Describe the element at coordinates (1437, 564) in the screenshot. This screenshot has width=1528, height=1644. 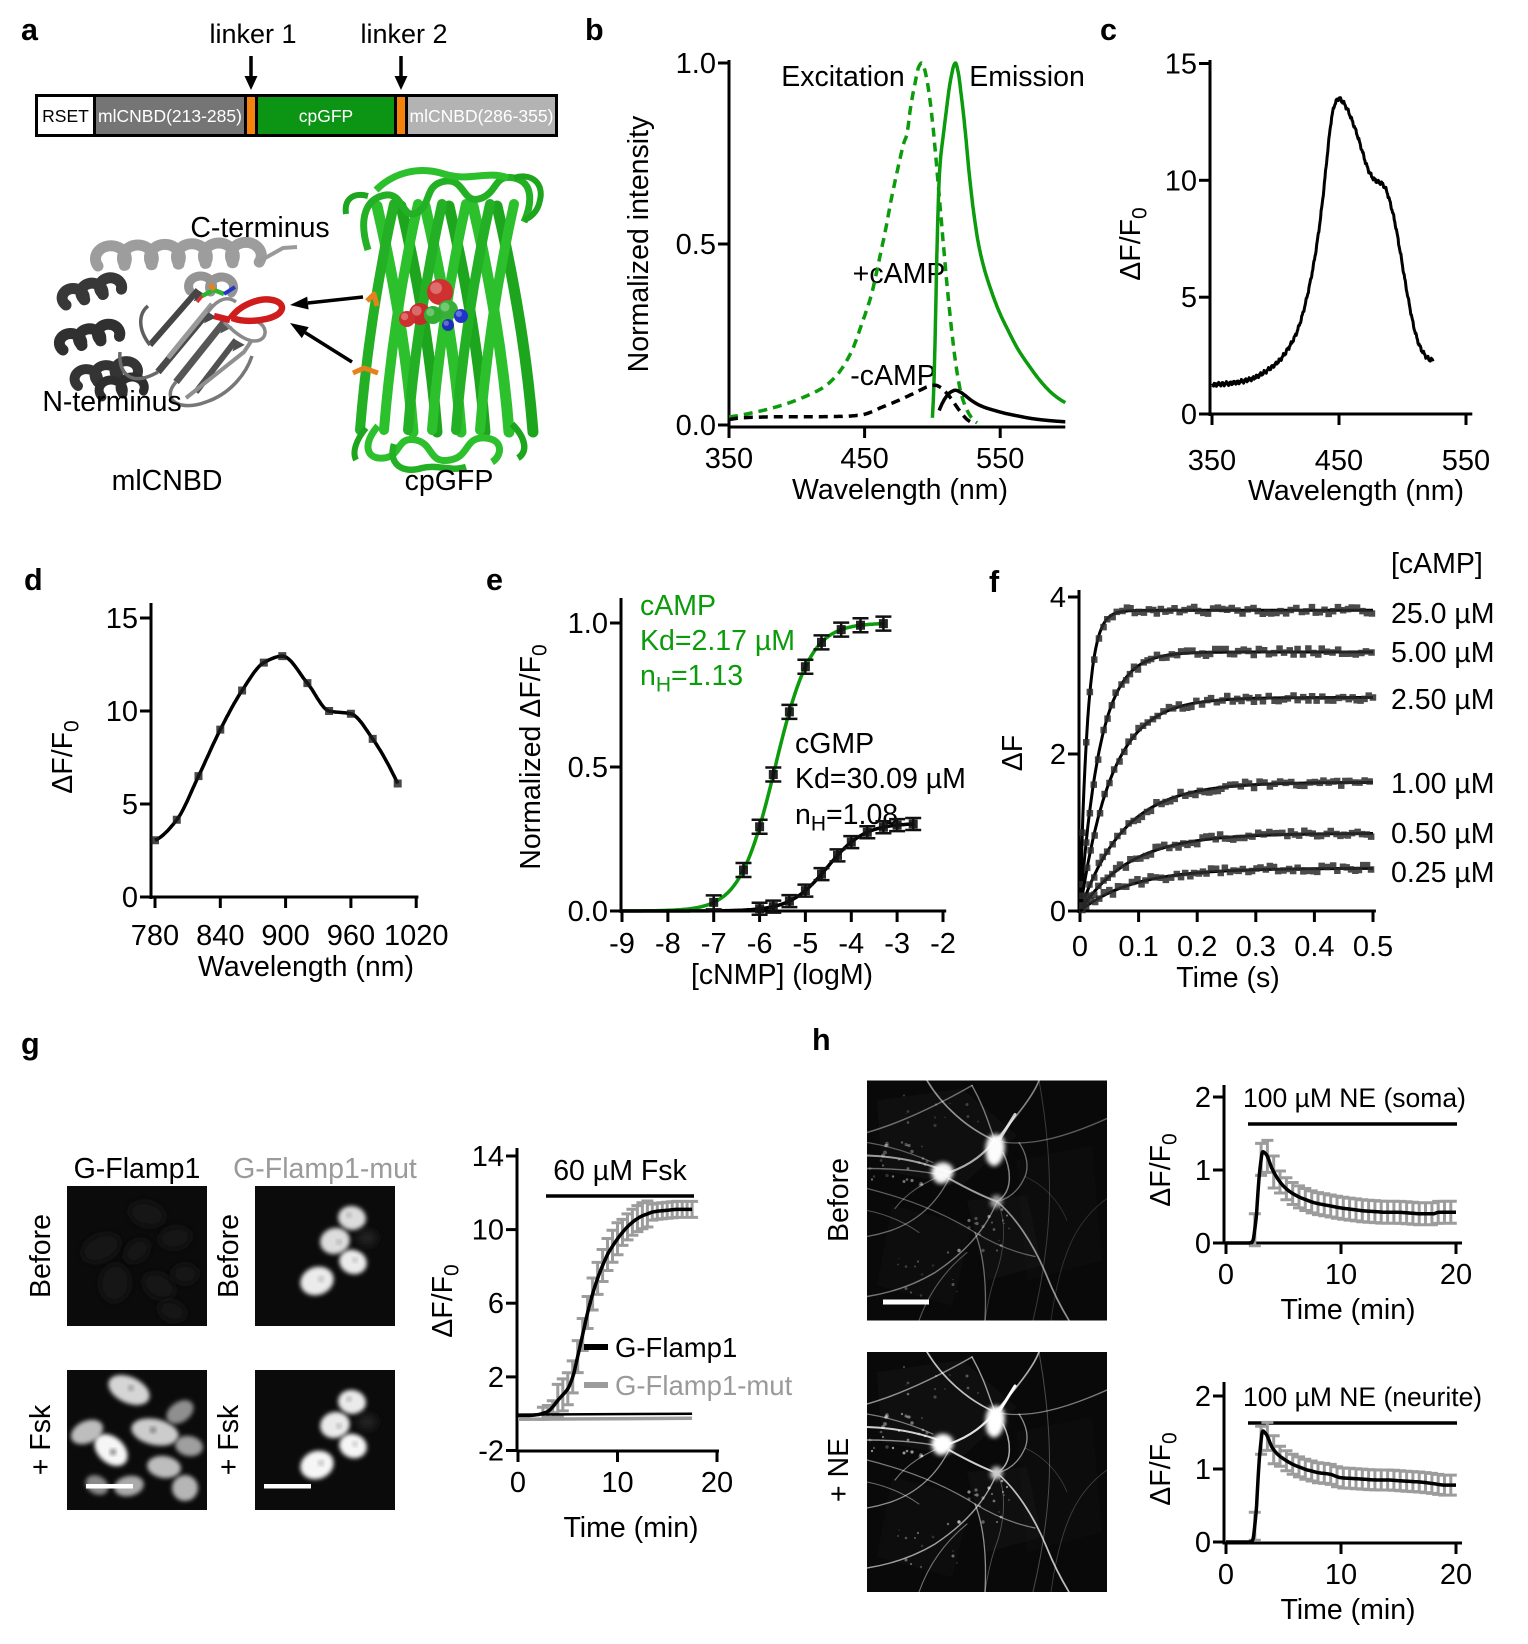
I see `svg-text: [cAMP]` at that location.